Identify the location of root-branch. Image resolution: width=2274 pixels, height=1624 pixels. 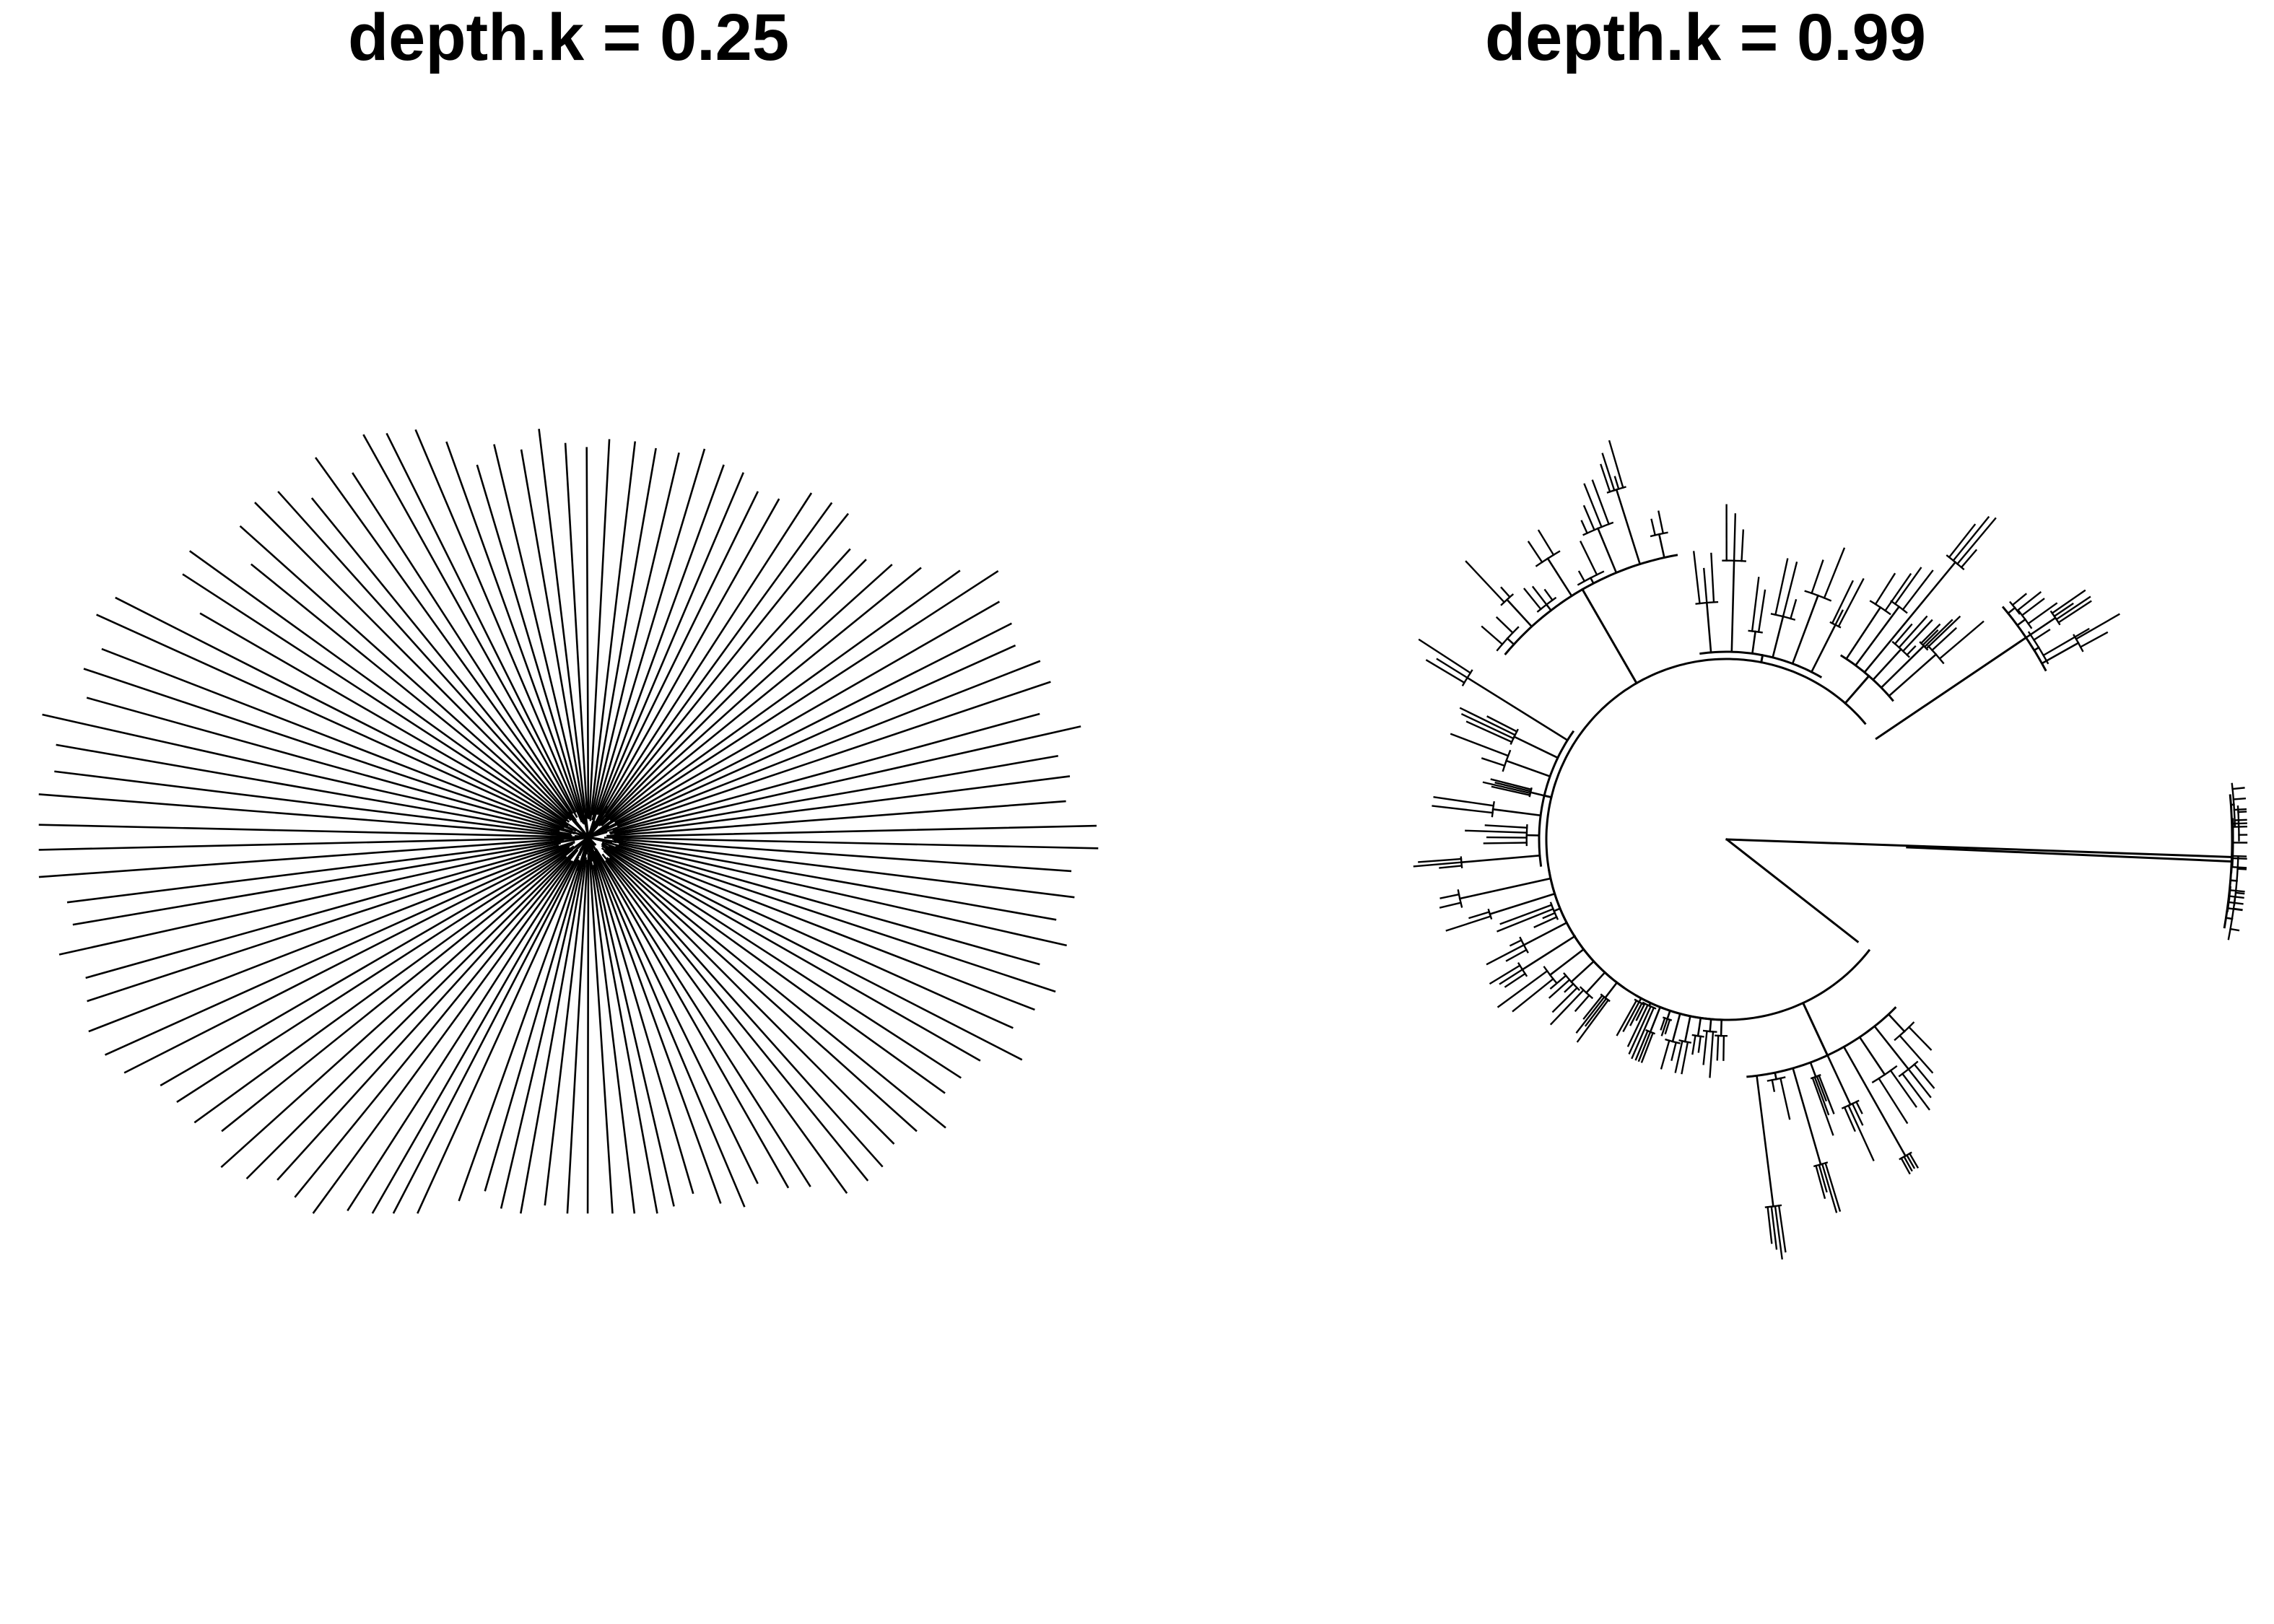
(1793, 890).